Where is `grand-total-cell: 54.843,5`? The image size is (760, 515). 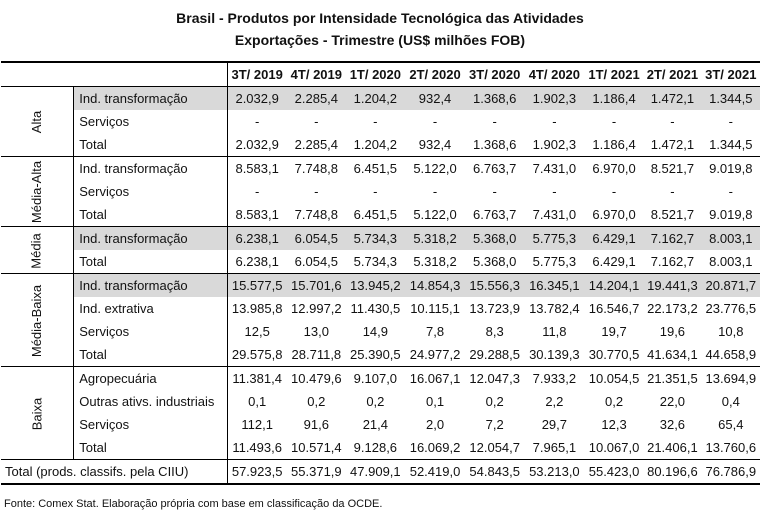
grand-total-cell: 54.843,5 is located at coordinates (494, 472).